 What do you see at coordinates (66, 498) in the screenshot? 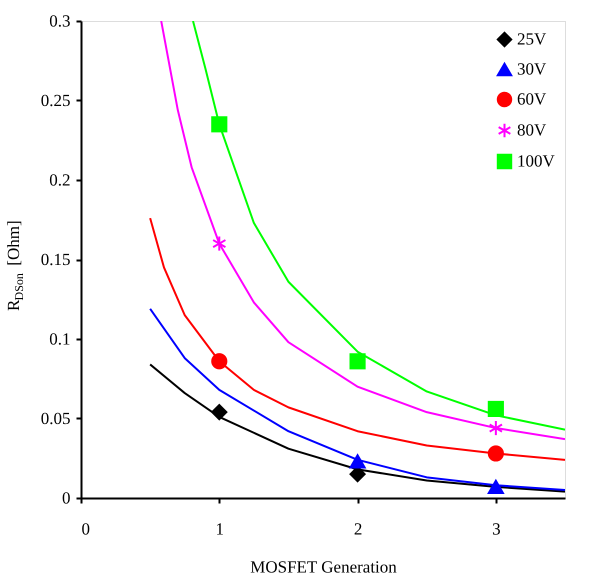
I see `y-tick-label: 0` at bounding box center [66, 498].